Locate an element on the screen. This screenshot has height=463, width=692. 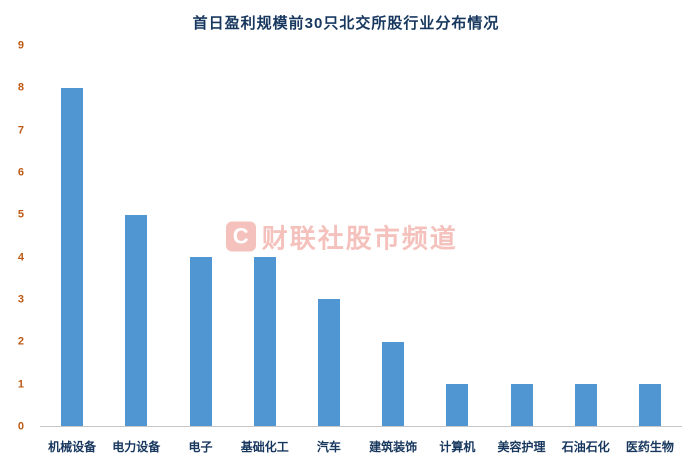
y-axis-tick-label: 9 is located at coordinates (20, 45).